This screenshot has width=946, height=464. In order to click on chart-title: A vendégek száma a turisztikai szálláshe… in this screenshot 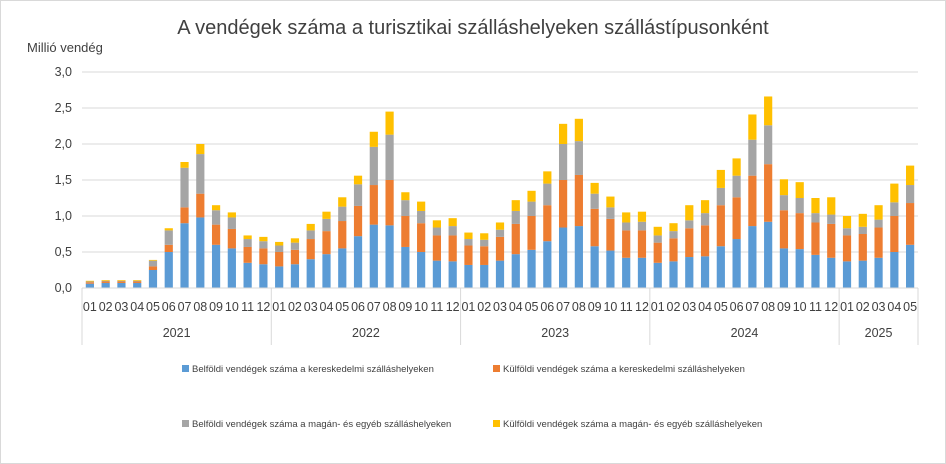, I will do `click(473, 28)`.